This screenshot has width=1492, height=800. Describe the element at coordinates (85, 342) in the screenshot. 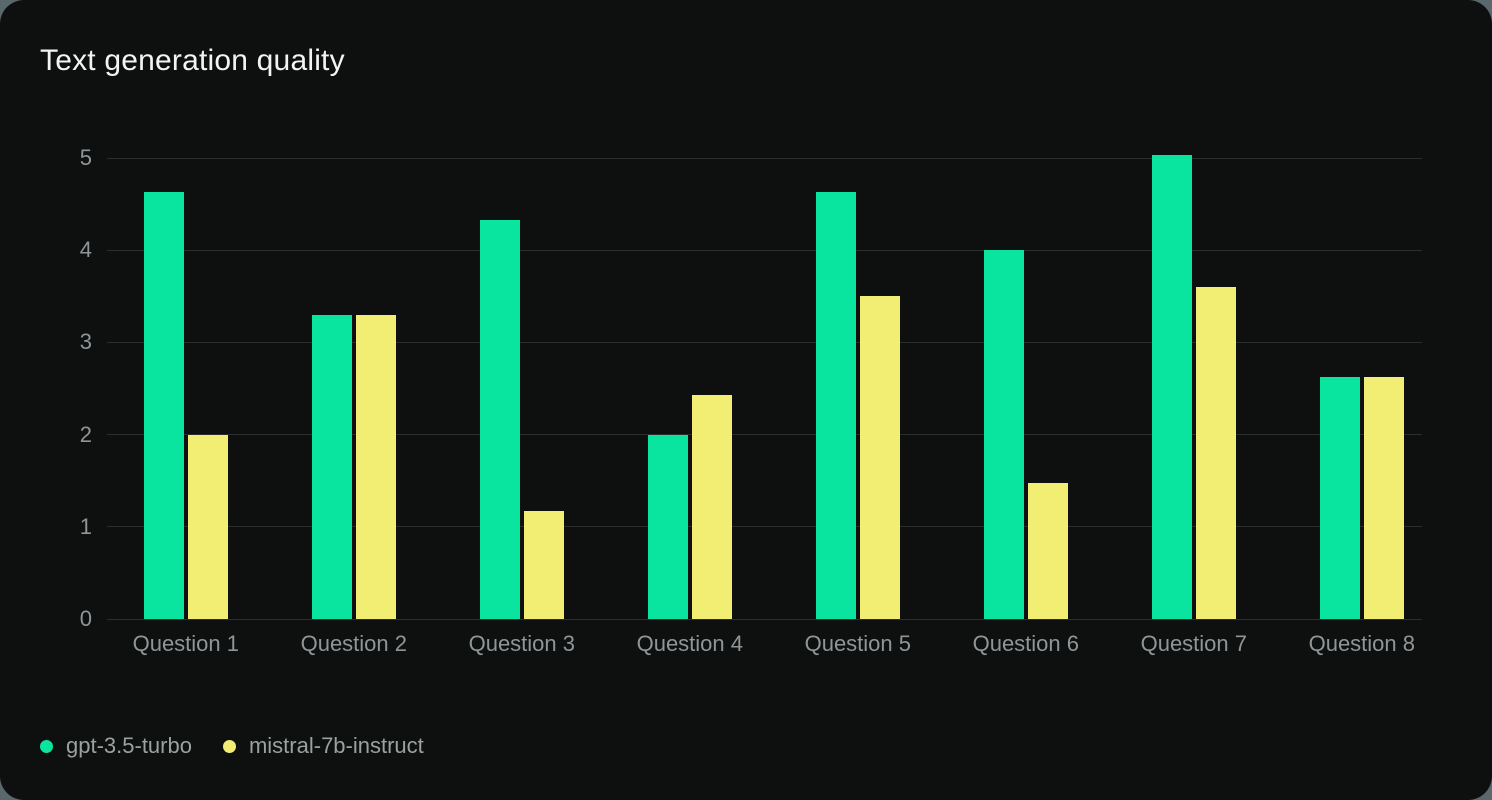

I see `y-axis-tick-label-3: 3` at that location.